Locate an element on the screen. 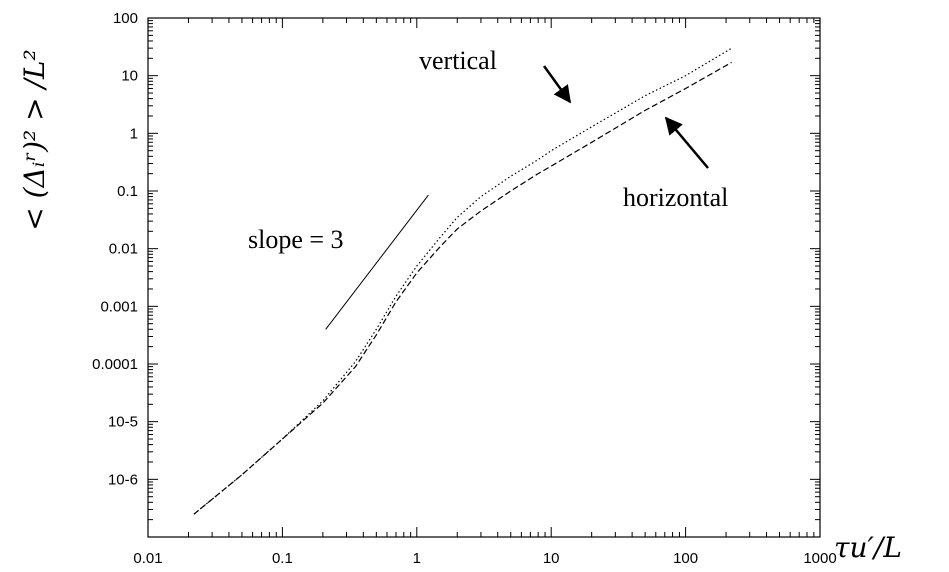 The image size is (949, 572). horizontal-arrow is located at coordinates (686, 142).